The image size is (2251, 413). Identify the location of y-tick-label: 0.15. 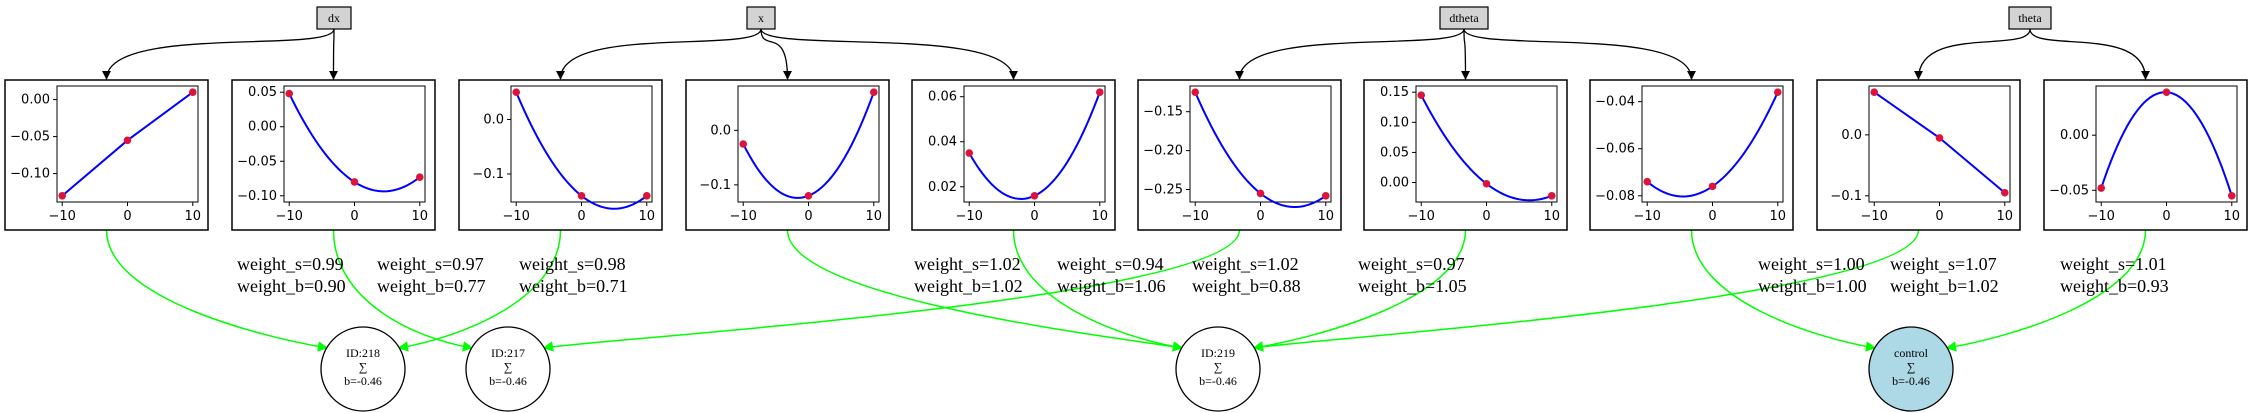
(1394, 92).